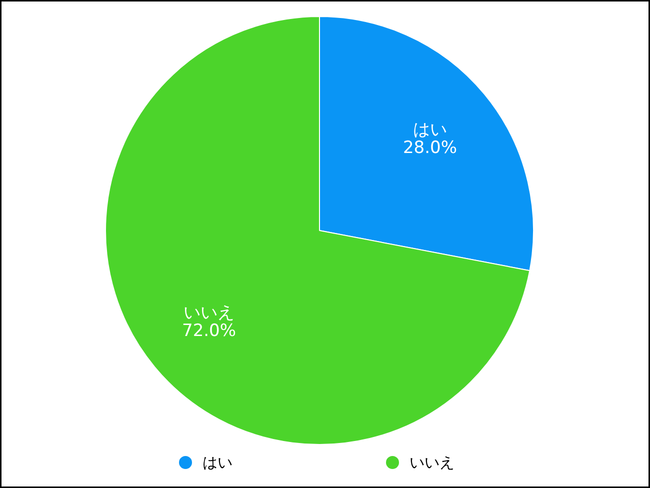 Image resolution: width=650 pixels, height=488 pixels. What do you see at coordinates (209, 312) in the screenshot?
I see `slice-label: いいえ` at bounding box center [209, 312].